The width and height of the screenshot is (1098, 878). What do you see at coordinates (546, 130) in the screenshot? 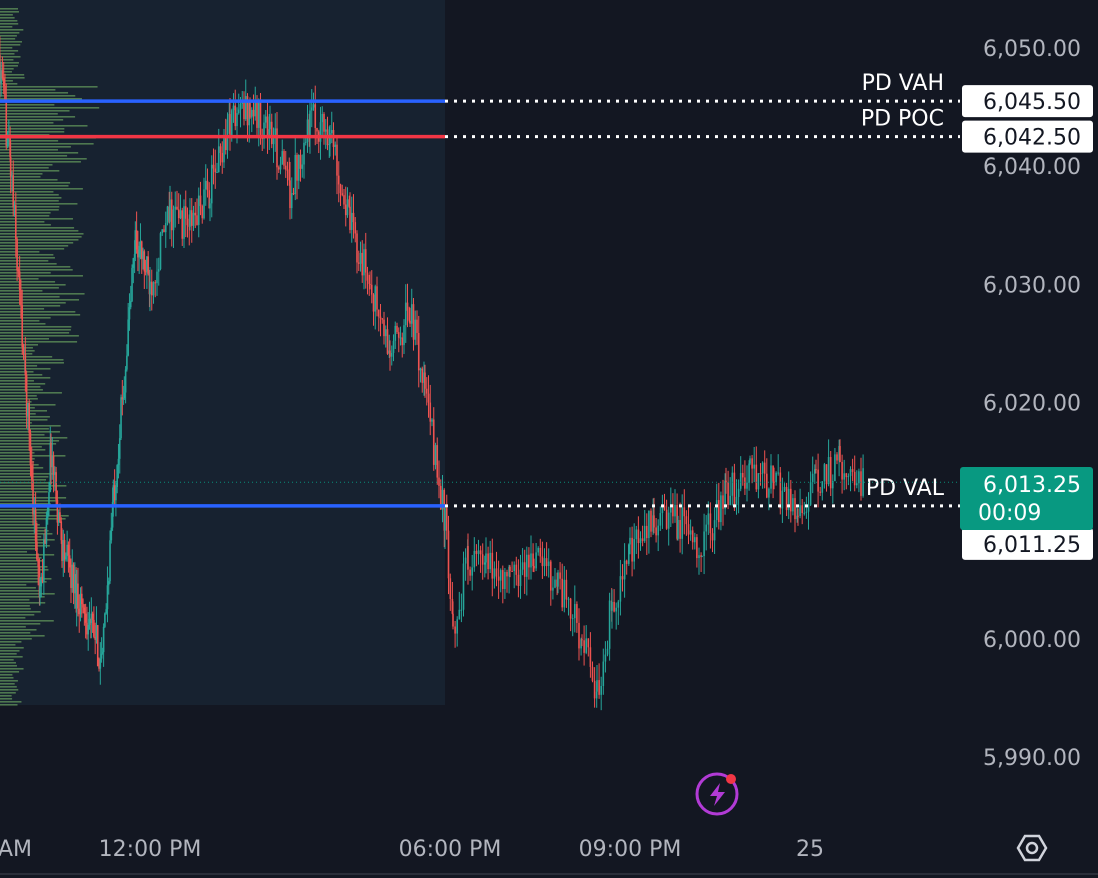
I see `level-pd-poc: PD POC 6,042.50` at bounding box center [546, 130].